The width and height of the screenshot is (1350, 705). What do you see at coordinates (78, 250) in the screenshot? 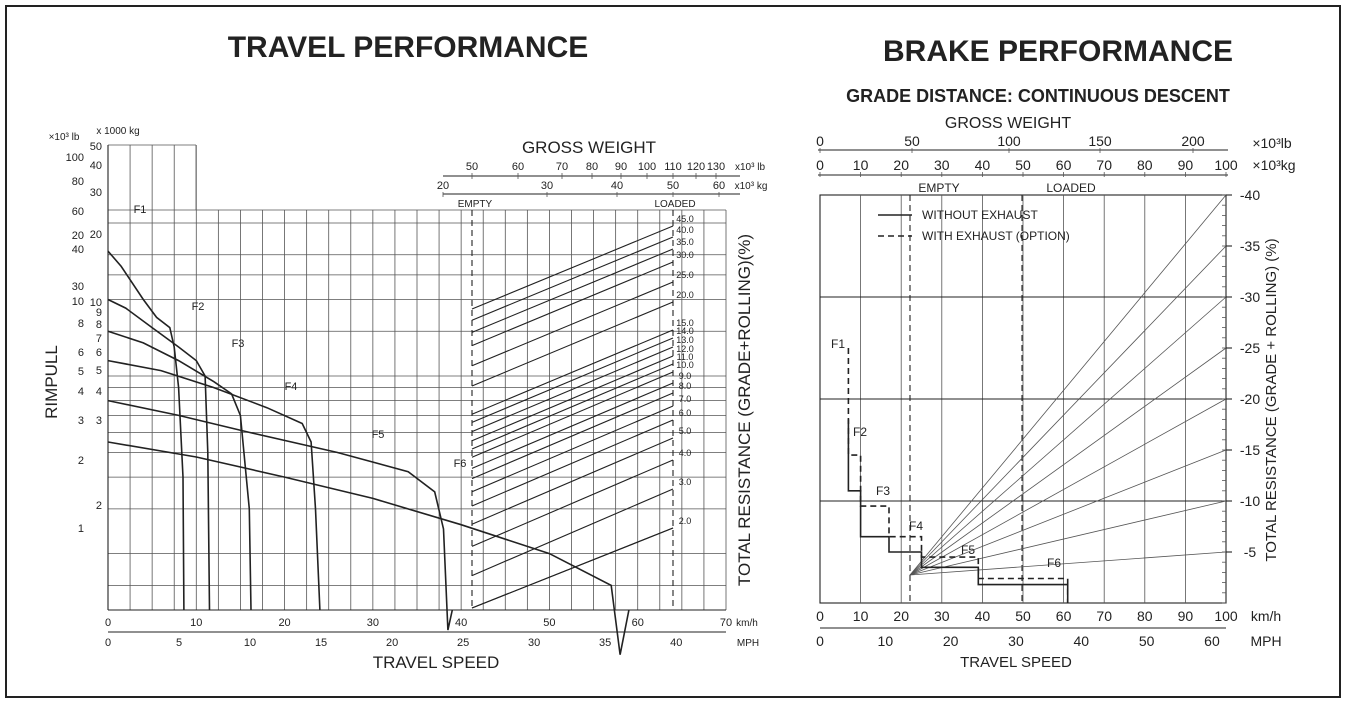
I see `lb-tick-label: 40` at bounding box center [78, 250].